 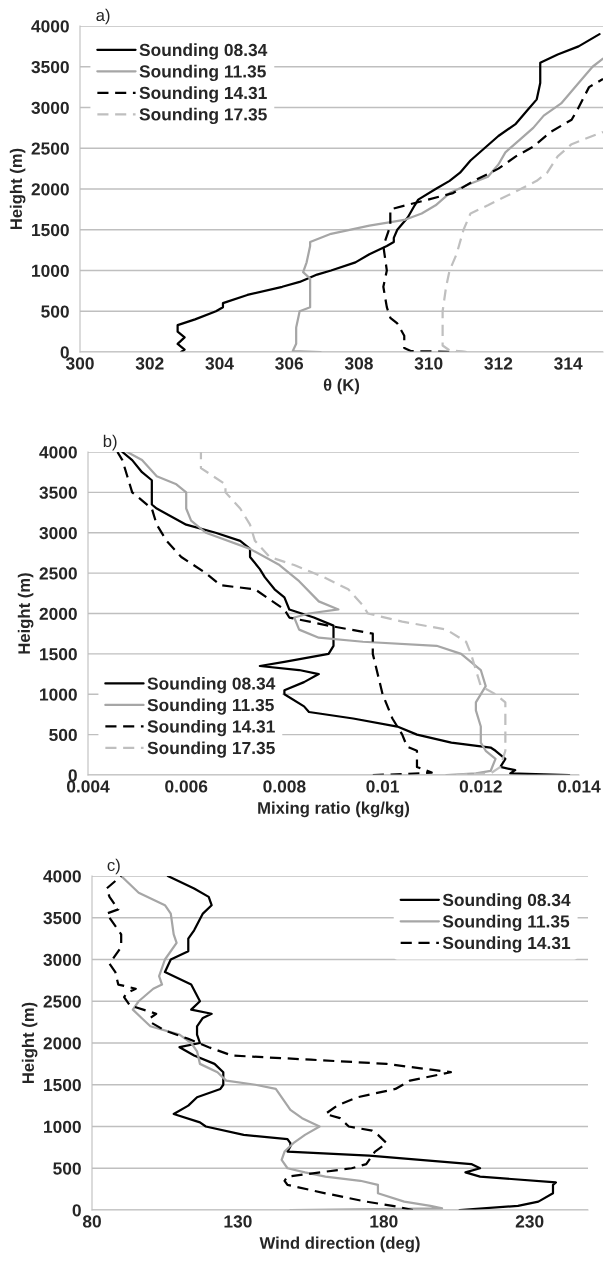 I want to click on x-axis-title: θ (K), so click(x=341, y=386).